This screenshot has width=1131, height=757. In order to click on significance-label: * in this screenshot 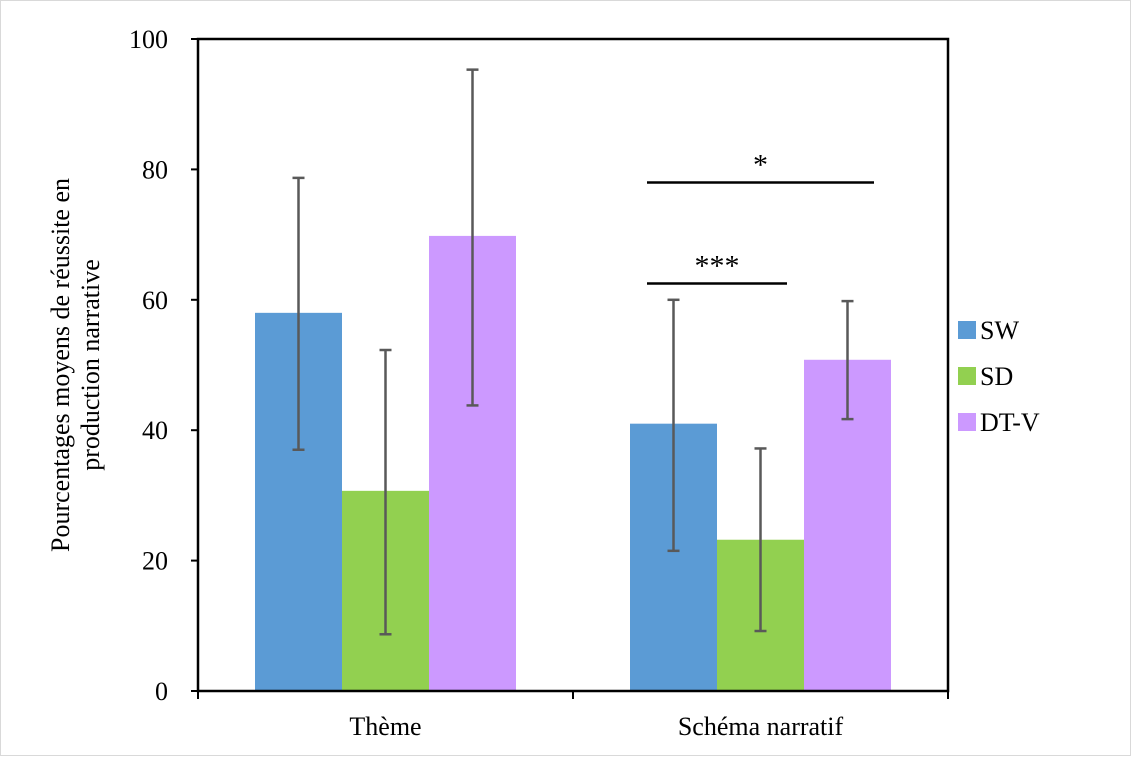, I will do `click(760, 164)`.